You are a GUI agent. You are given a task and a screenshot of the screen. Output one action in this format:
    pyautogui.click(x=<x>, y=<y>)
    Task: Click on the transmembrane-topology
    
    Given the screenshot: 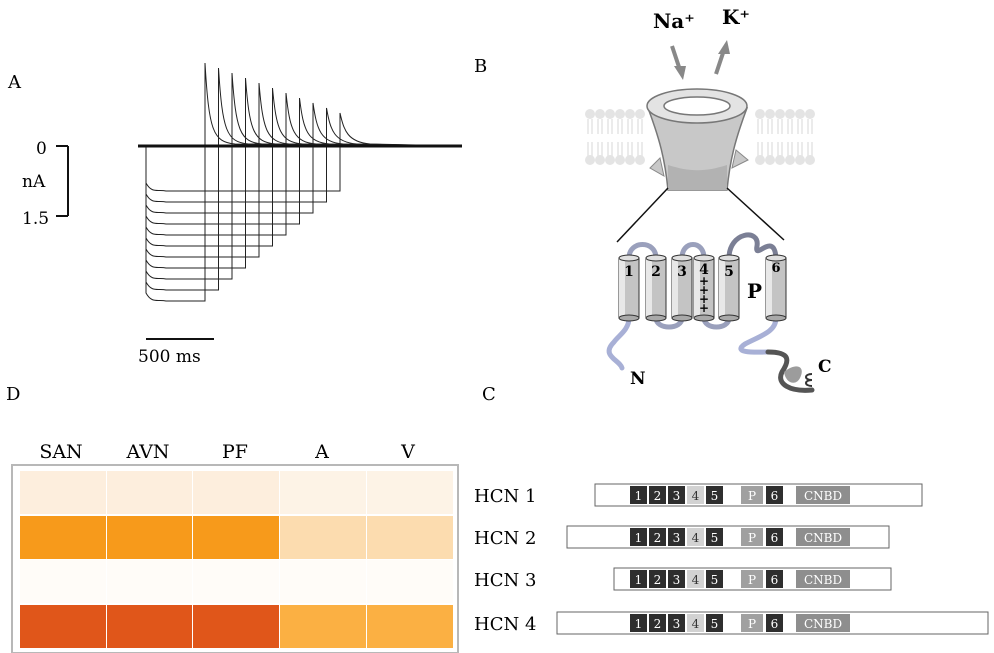 What is the action you would take?
    pyautogui.click(x=710, y=312)
    